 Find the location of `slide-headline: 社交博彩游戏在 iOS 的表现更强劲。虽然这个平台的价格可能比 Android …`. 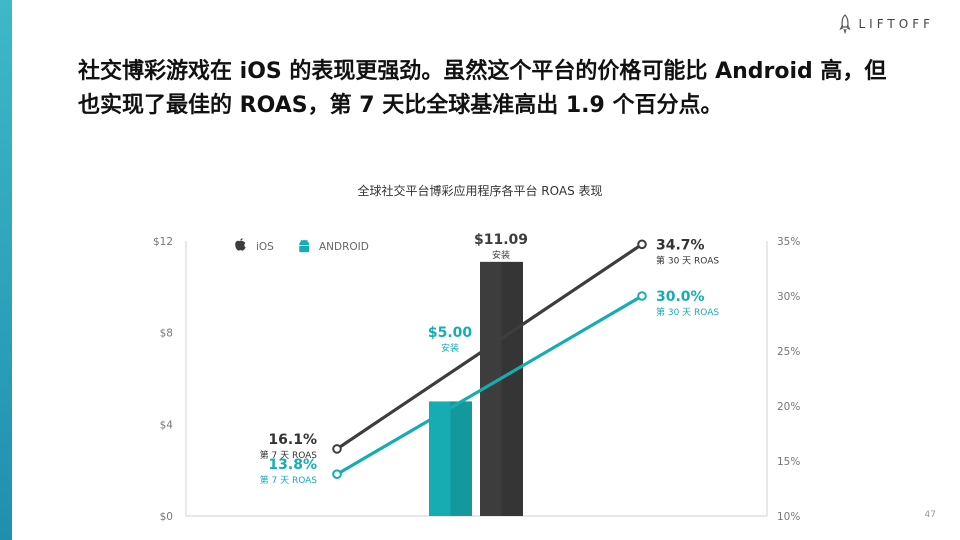

slide-headline: 社交博彩游戏在 iOS 的表现更强劲。虽然这个平台的价格可能比 Android … is located at coordinates (482, 88).